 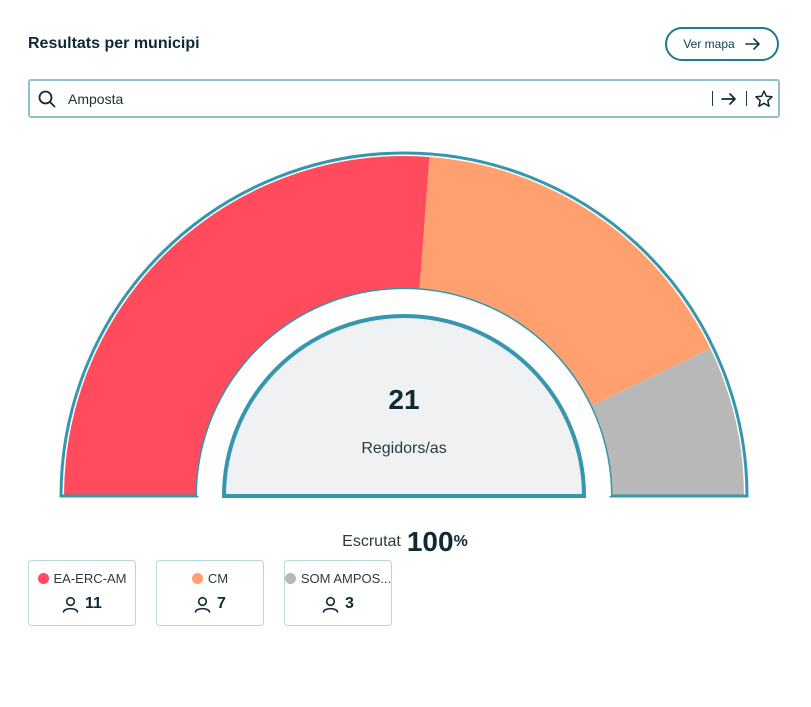 What do you see at coordinates (404, 448) in the screenshot?
I see `total-seats-caption: Regidors/as` at bounding box center [404, 448].